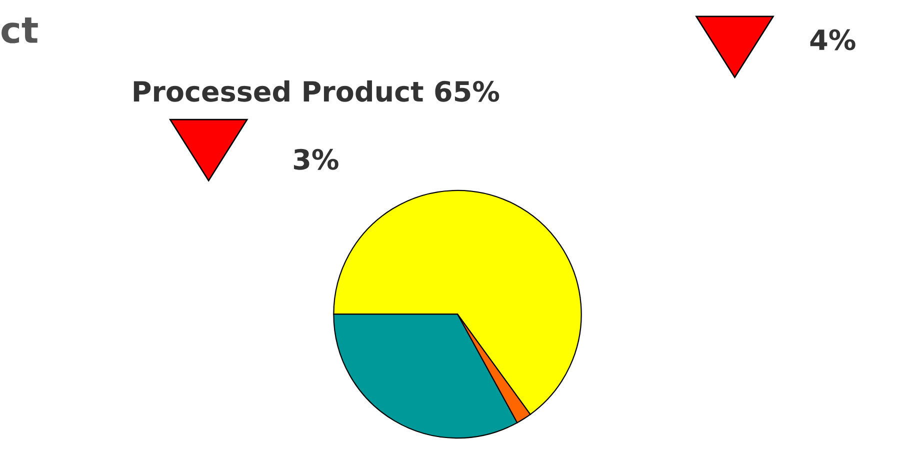 The width and height of the screenshot is (915, 469). What do you see at coordinates (317, 91) in the screenshot?
I see `slice-label: Processed Product 65%` at bounding box center [317, 91].